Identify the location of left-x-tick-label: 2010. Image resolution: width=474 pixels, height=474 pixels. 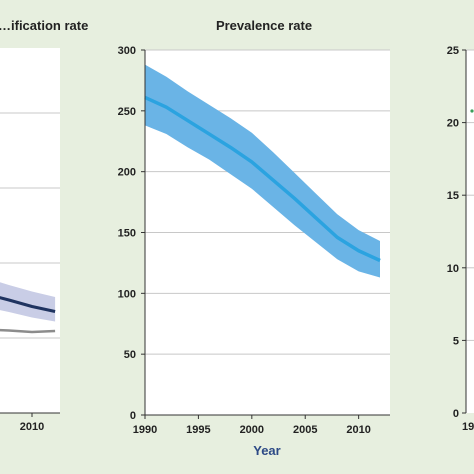
(32, 427).